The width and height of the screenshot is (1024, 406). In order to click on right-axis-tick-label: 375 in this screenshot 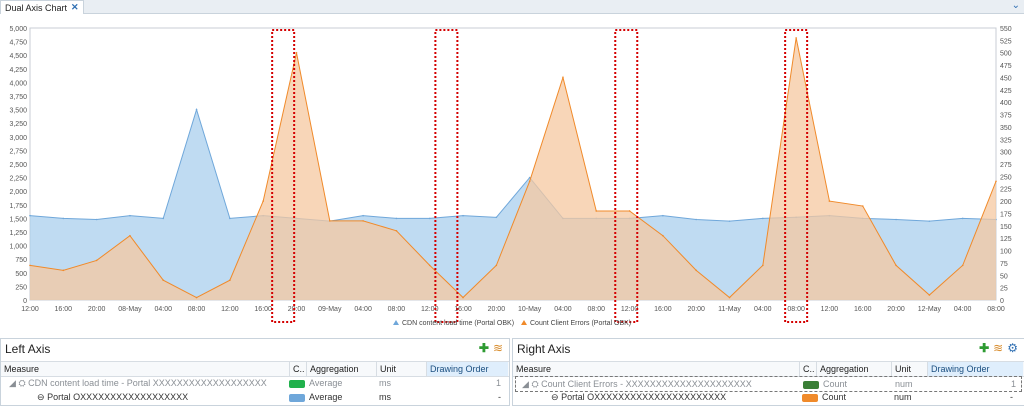, I will do `click(1006, 116)`.